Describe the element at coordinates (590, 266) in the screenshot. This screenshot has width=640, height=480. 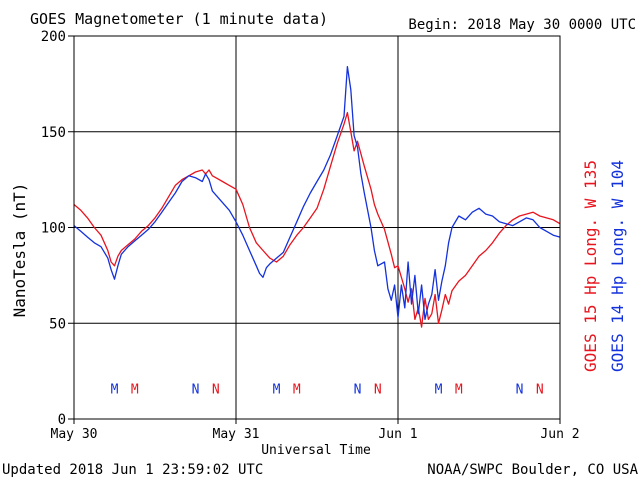
I see `legend-goes15: GOES 15 Hp Long. W 135` at that location.